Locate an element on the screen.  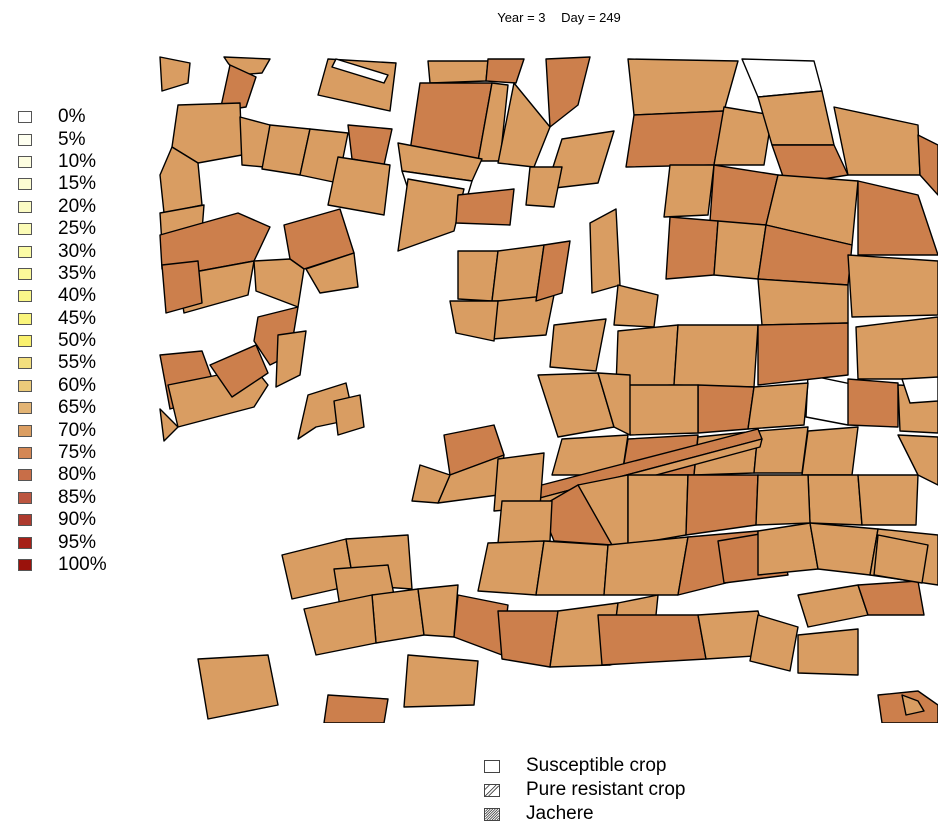
scale-item: 30% is located at coordinates (62, 251).